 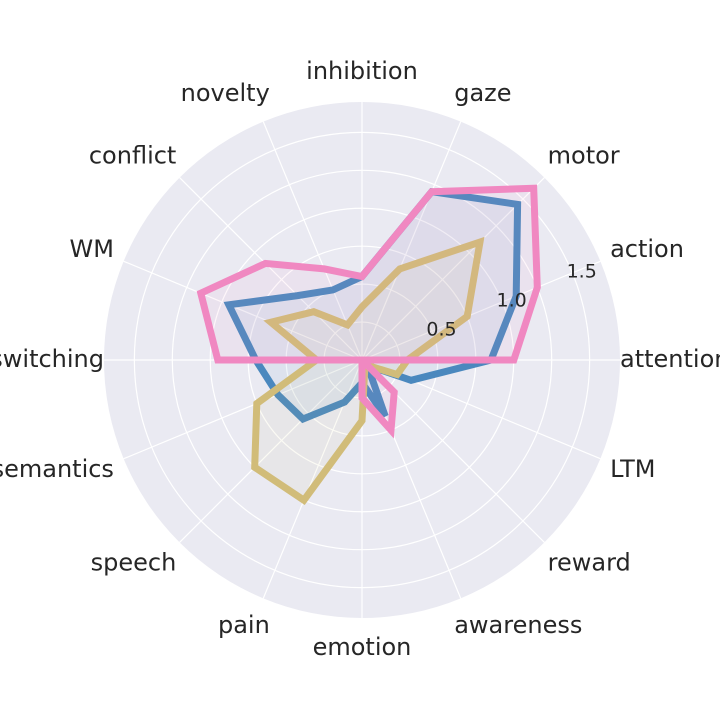 I want to click on axis-label-awareness: awareness, so click(x=518, y=625).